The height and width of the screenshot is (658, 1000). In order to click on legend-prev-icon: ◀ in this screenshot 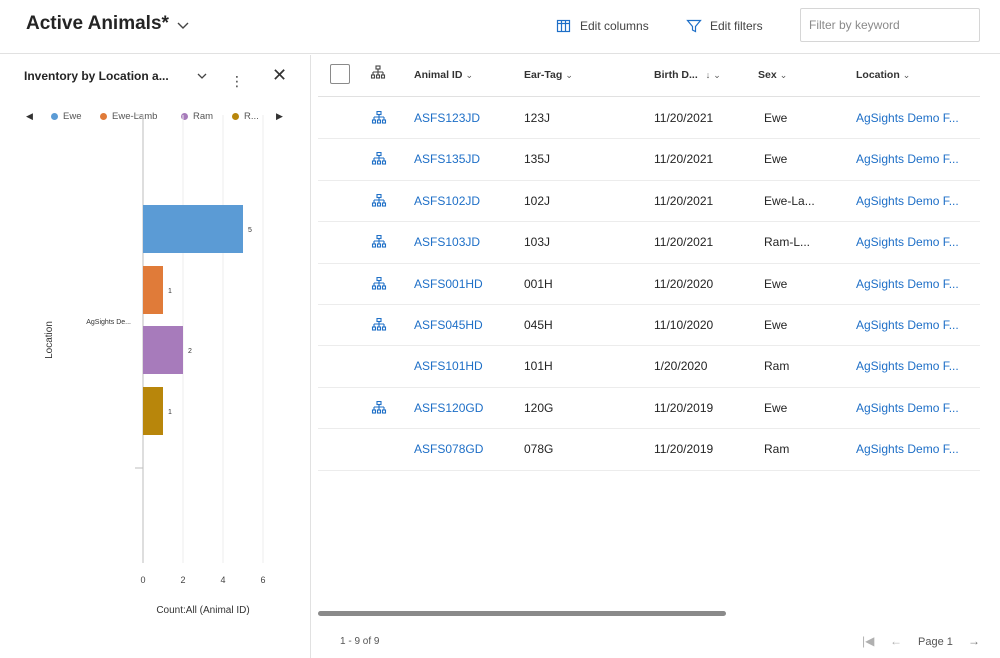, I will do `click(29, 116)`.